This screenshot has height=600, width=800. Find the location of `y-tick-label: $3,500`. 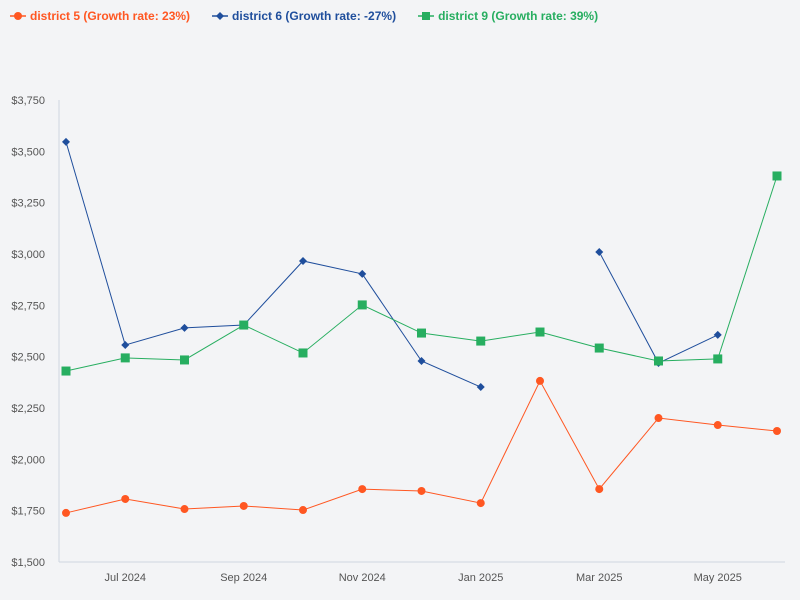

y-tick-label: $3,500 is located at coordinates (28, 152).